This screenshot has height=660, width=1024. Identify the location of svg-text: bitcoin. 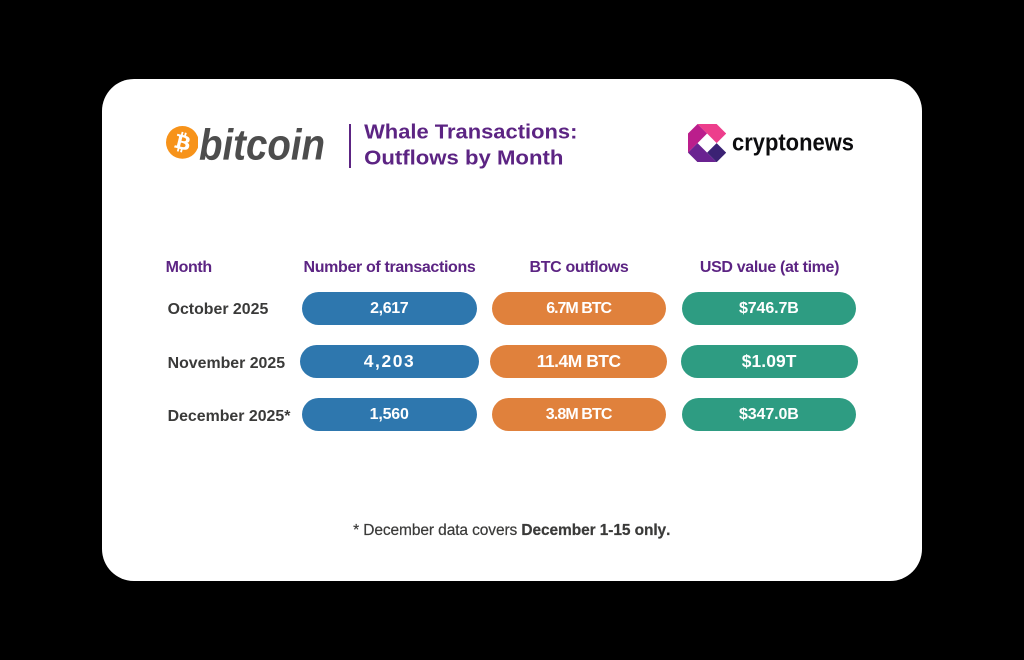
(262, 144).